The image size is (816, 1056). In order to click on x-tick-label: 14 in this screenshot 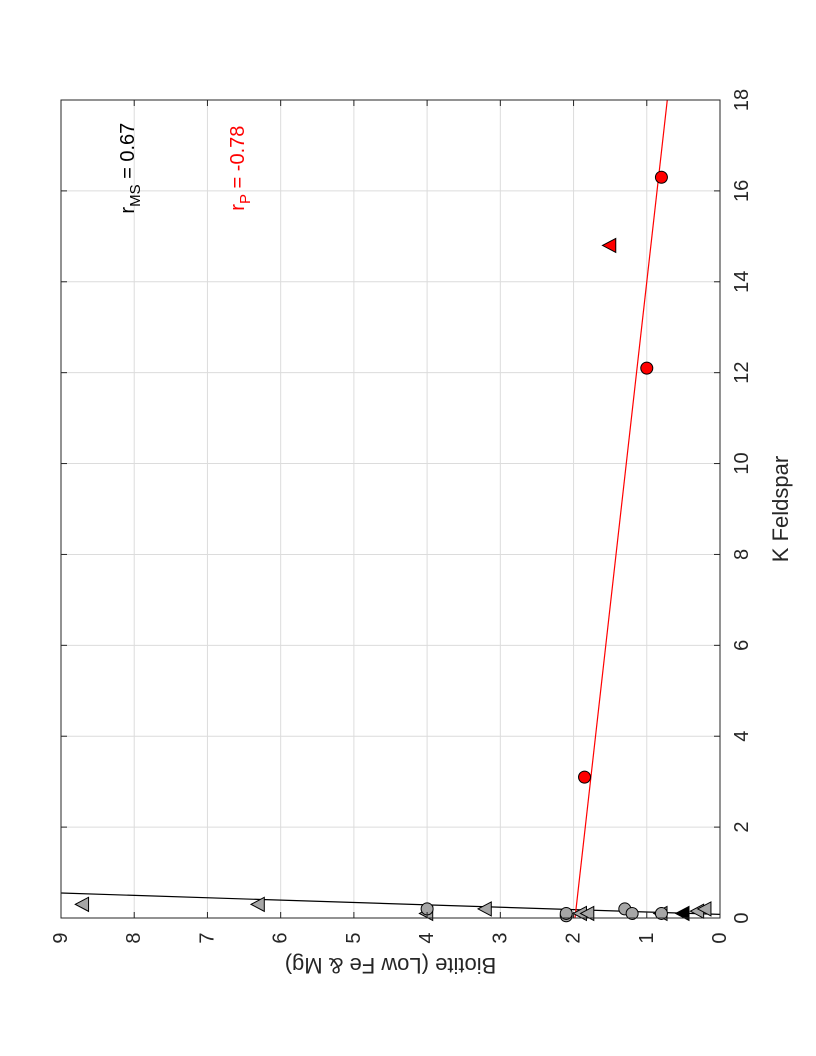, I will do `click(742, 282)`.